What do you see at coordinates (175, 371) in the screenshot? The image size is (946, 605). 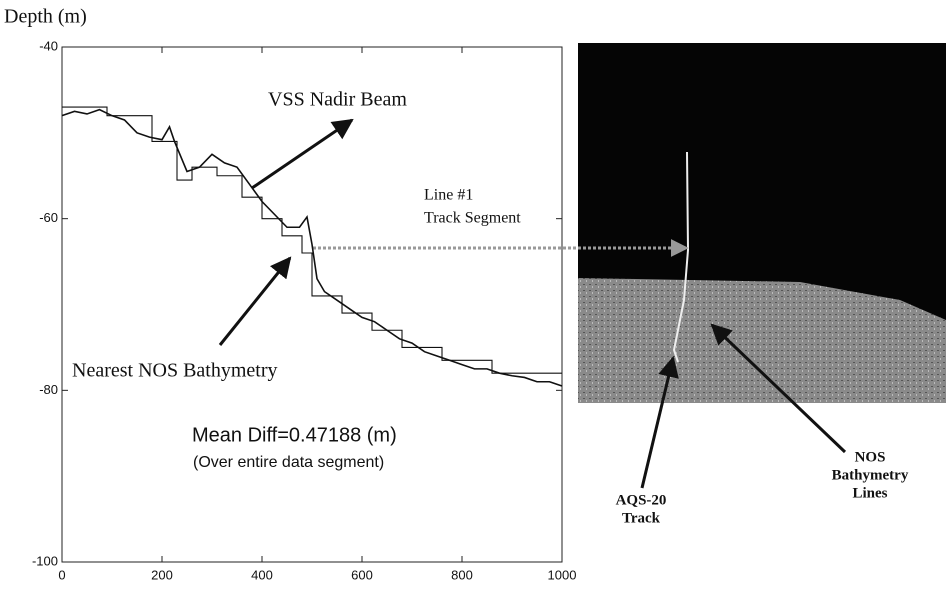 I see `legend-label: Nearest NOS Bathymetry` at bounding box center [175, 371].